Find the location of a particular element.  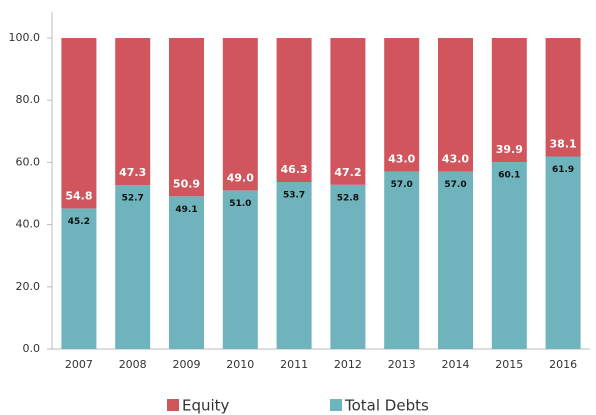

data-label: 51.0 is located at coordinates (240, 204).